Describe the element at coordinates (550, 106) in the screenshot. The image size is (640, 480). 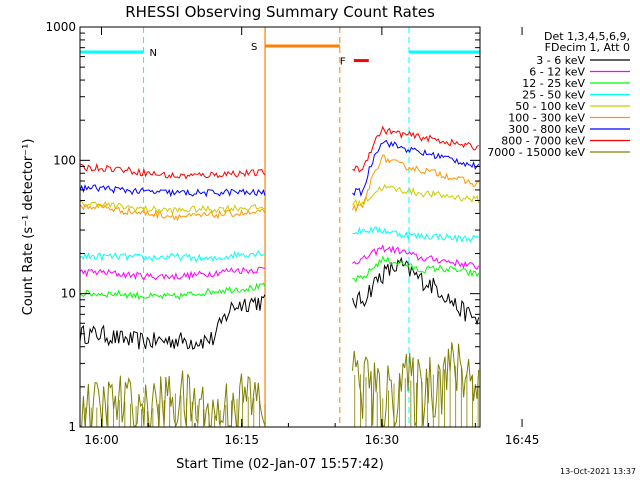
I see `legend-label-50-100-kev: 50 - 100 keV` at that location.